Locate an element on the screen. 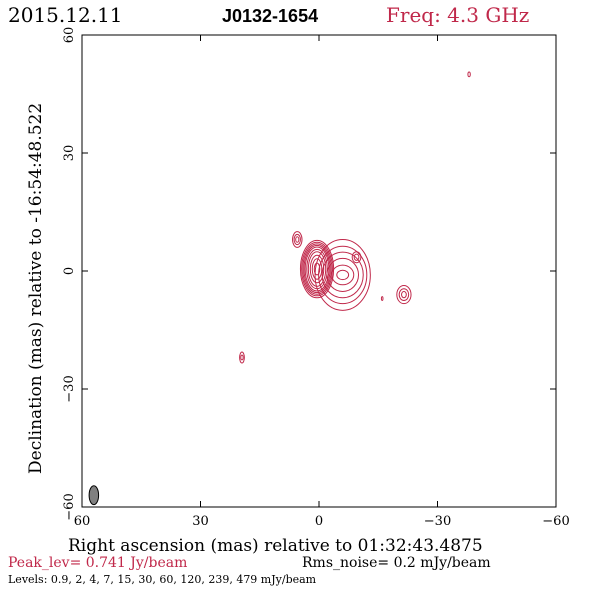 This screenshot has width=590, height=590. x-tick-label: −60 is located at coordinates (555, 521).